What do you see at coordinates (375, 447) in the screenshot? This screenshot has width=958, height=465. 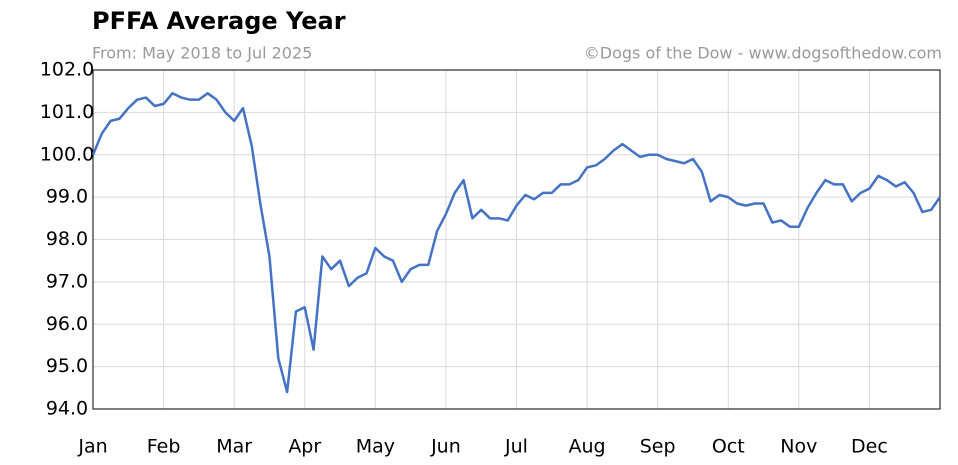 I see `x-tick-label: May` at bounding box center [375, 447].